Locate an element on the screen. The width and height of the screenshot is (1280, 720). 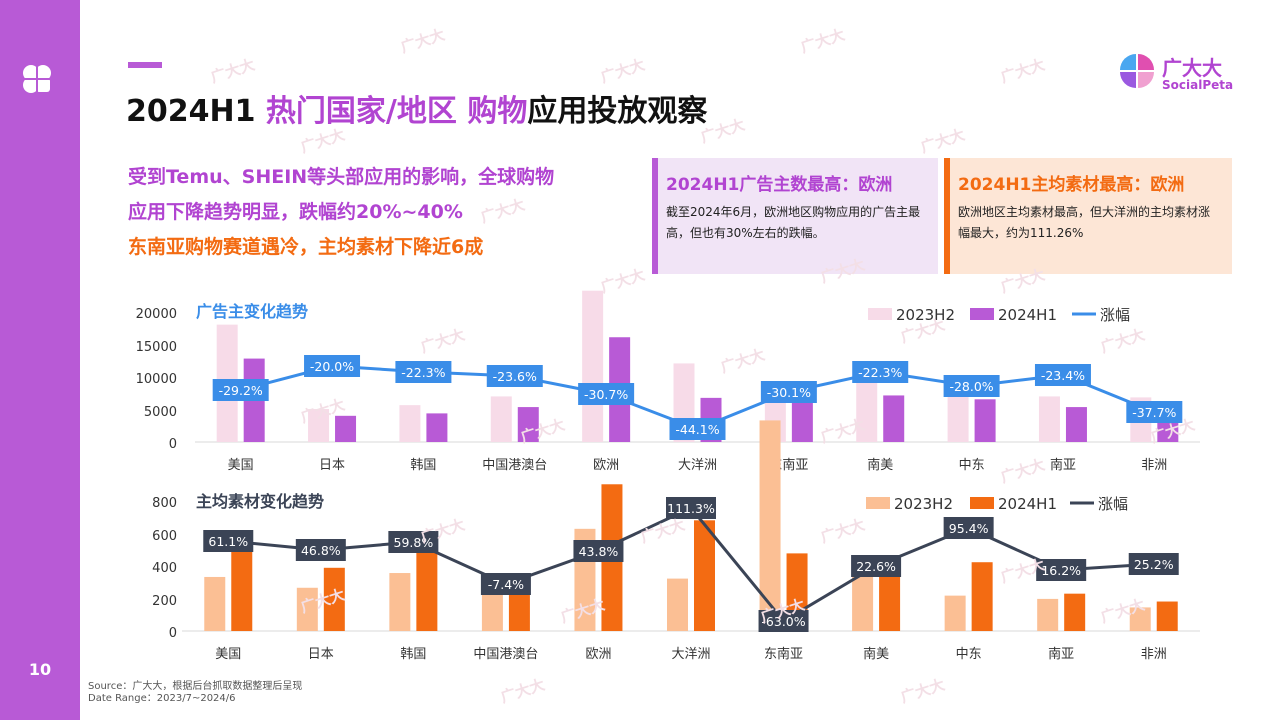
growth-label: -20.0% is located at coordinates (332, 366).